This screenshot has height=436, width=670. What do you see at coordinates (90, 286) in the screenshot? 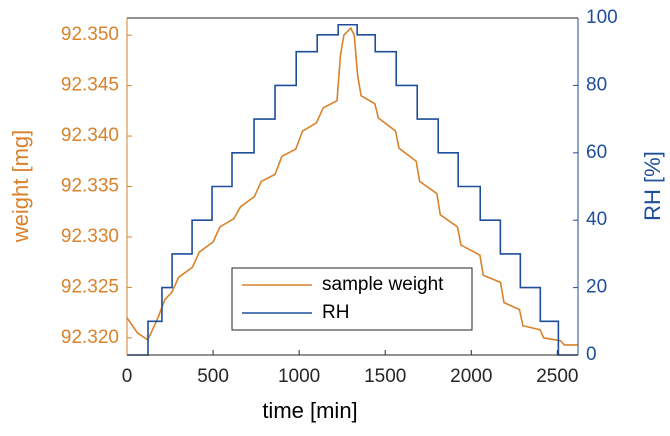
I see `y-tick-label: 92.325` at bounding box center [90, 286].